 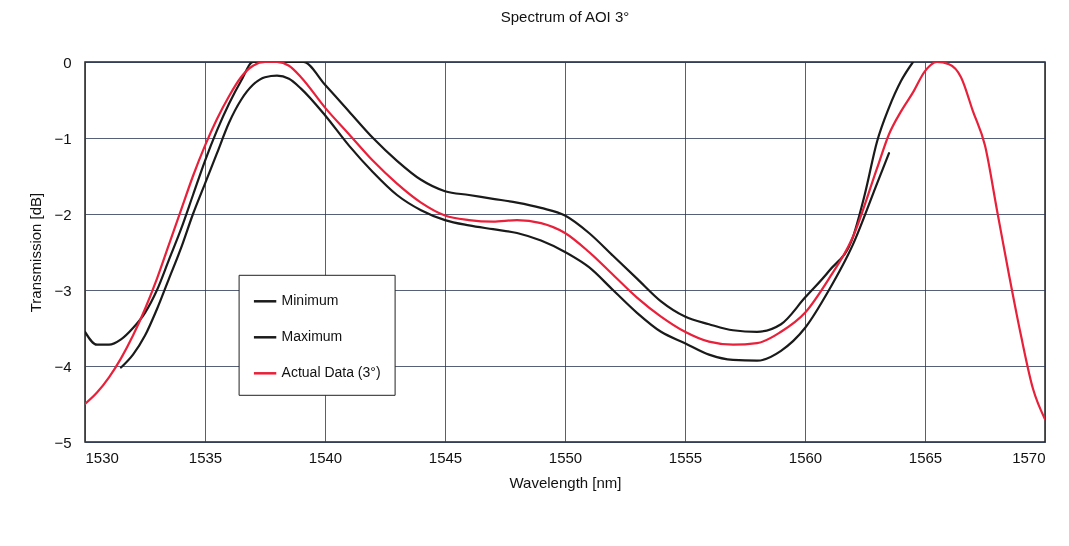 I want to click on x-tick-label: 1545, so click(x=445, y=457).